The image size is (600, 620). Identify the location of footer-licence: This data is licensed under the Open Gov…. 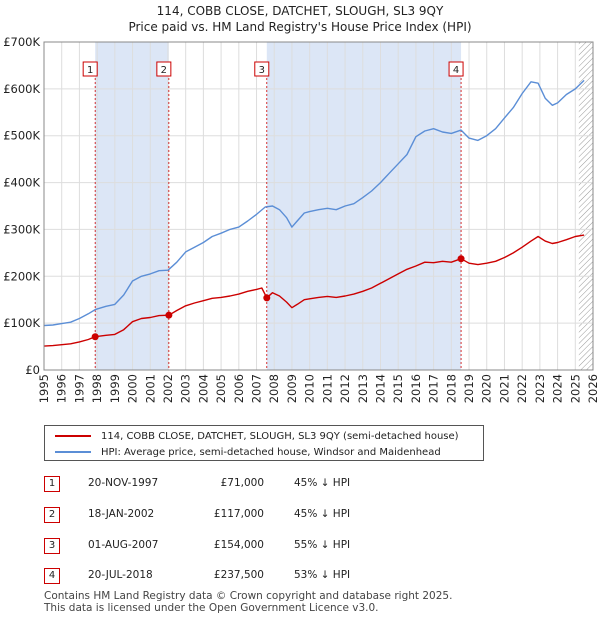
(211, 608).